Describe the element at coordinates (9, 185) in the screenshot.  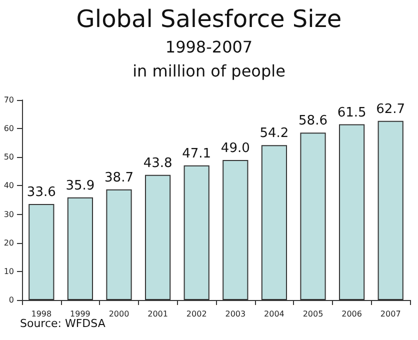
I see `y-tick-label: 40` at that location.